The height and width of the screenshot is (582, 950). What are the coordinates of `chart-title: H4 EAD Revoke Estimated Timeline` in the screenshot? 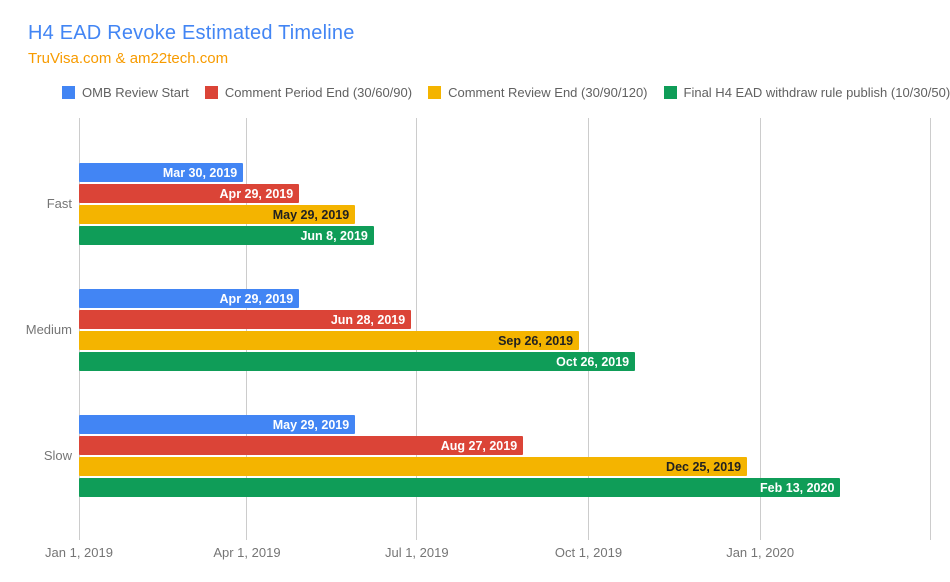 It's located at (191, 33).